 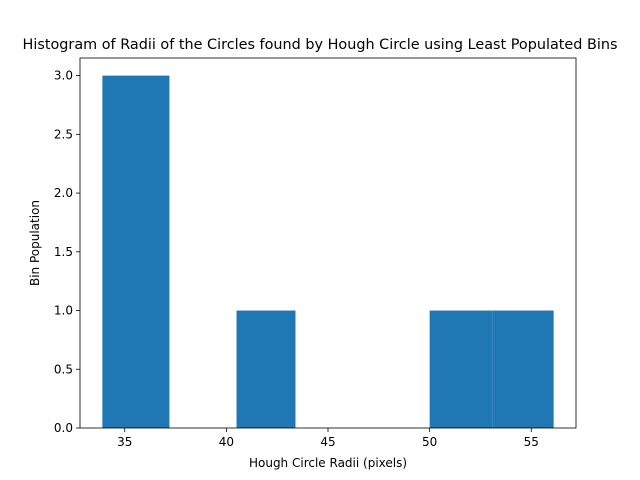 What do you see at coordinates (63, 369) in the screenshot?
I see `y-tick-label: 0.5` at bounding box center [63, 369].